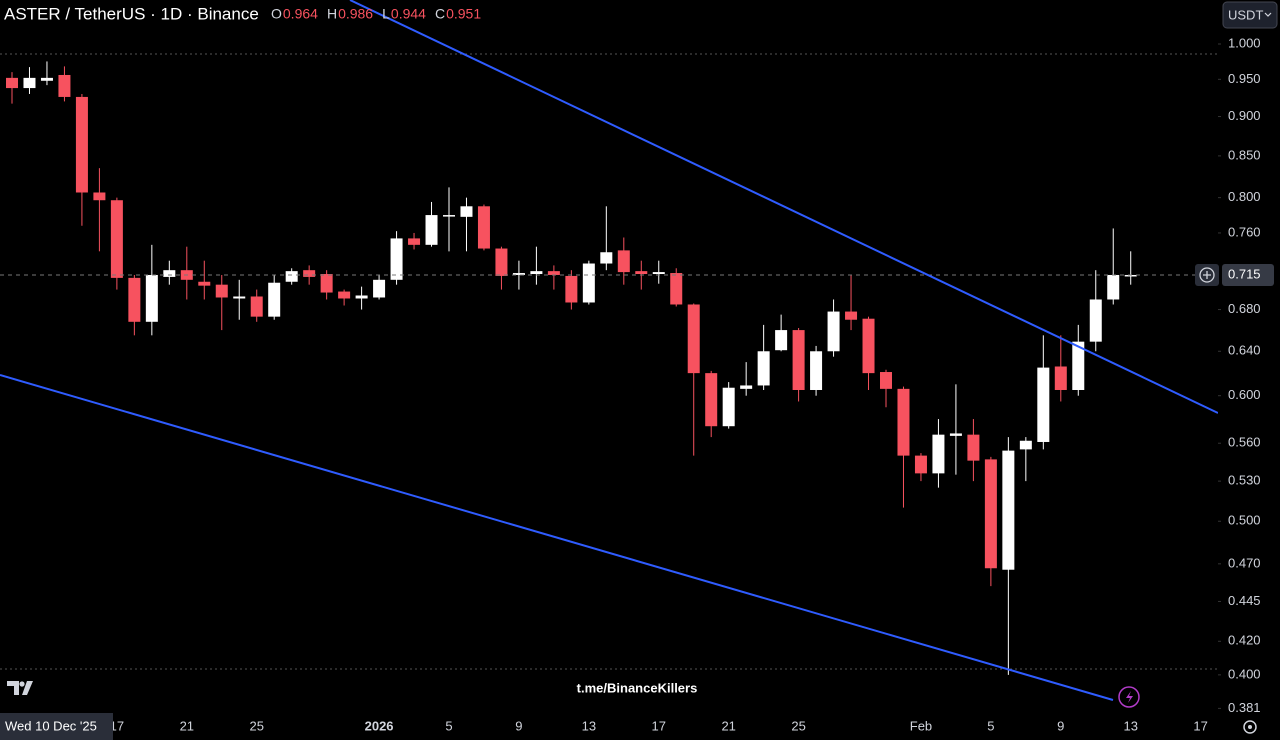 This screenshot has width=1280, height=740. I want to click on crosshair-date-box, so click(56, 726).